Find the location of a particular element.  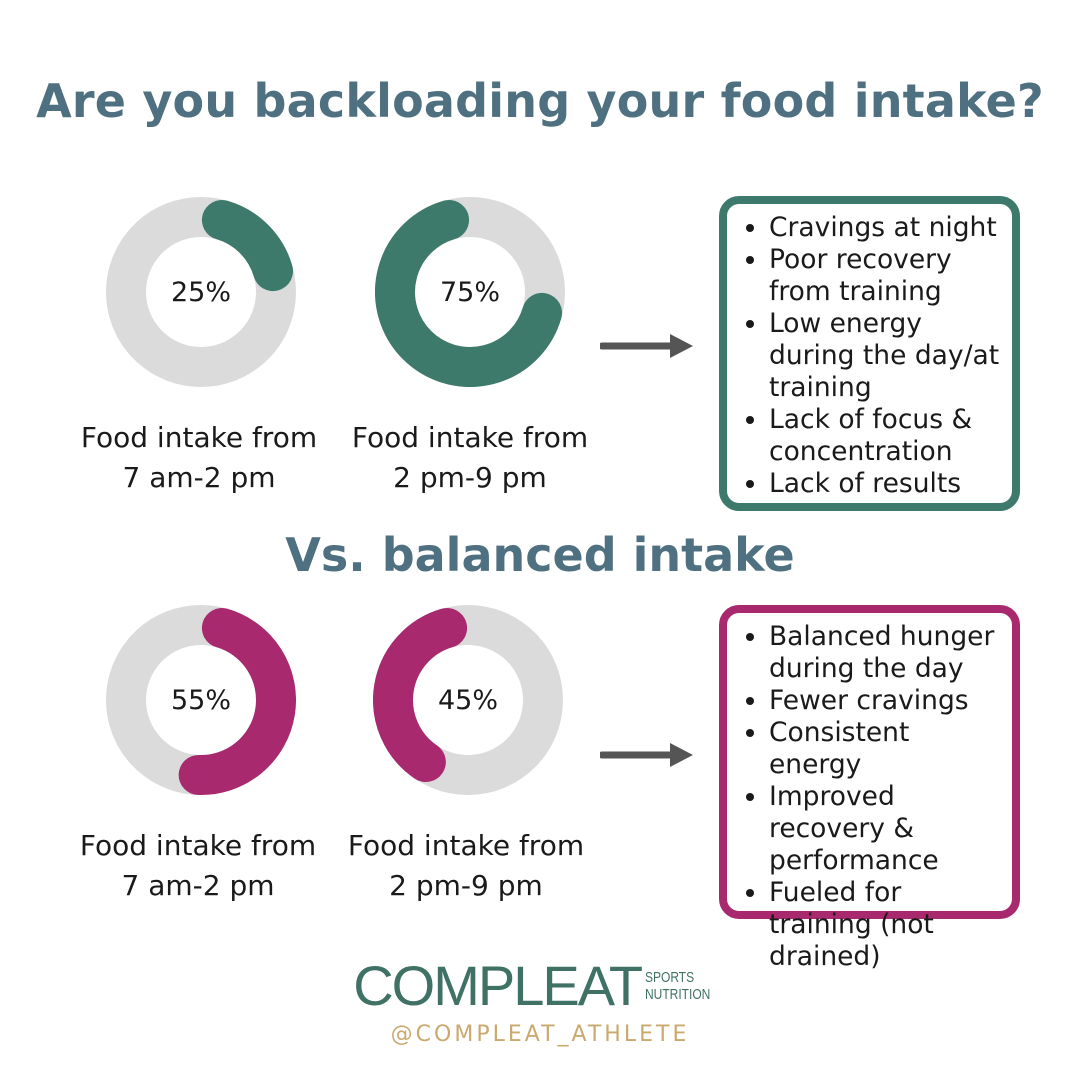

donut-chart-backloaded-evening: 75% is located at coordinates (470, 292).